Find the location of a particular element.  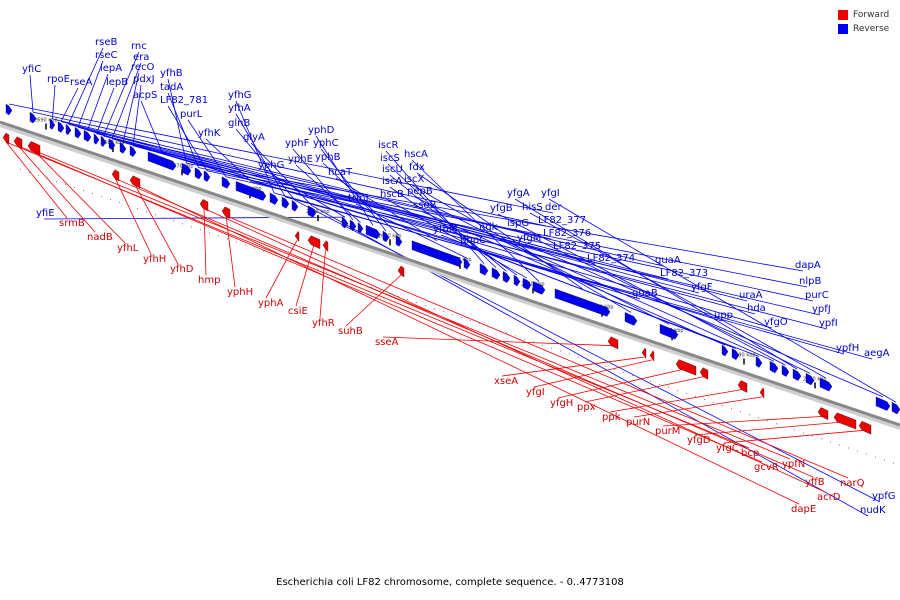

reverse-gene-label: LF82_375 is located at coordinates (577, 246).